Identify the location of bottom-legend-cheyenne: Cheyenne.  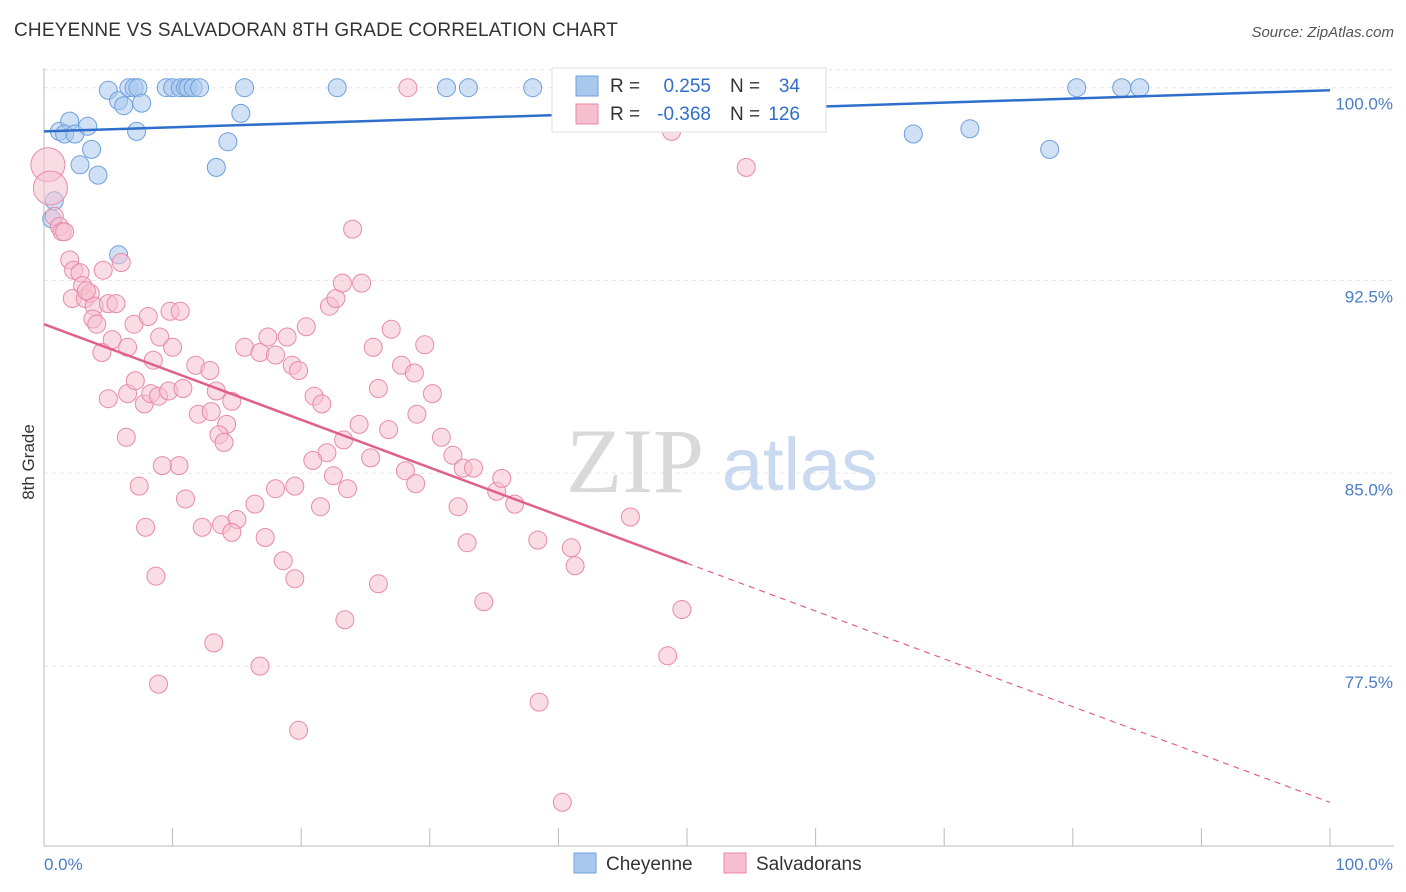
(649, 864).